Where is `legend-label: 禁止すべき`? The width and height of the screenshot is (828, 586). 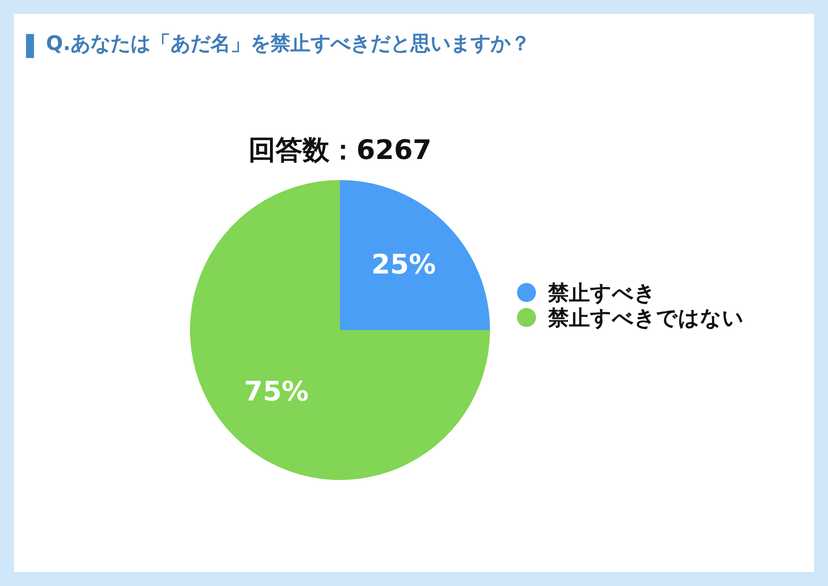
legend-label: 禁止すべき is located at coordinates (602, 293).